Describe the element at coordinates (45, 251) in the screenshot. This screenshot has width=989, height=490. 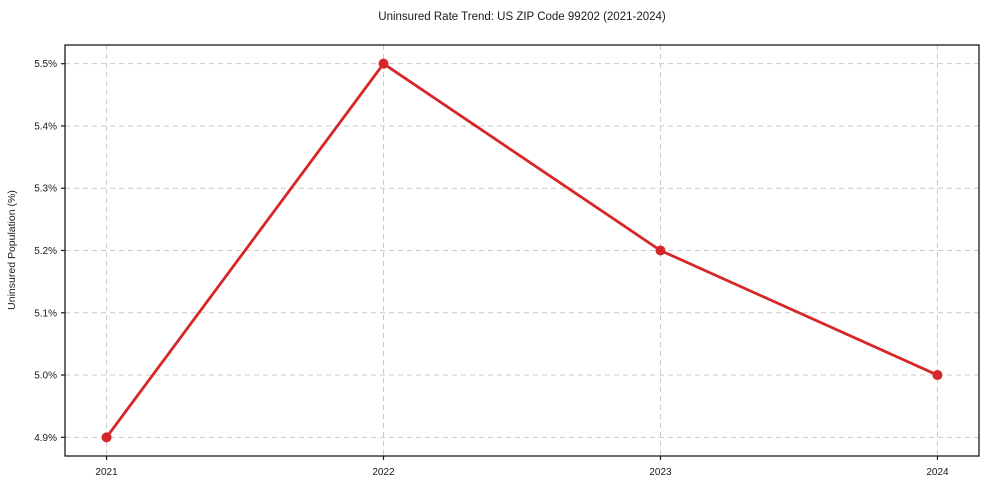
I see `y-tick-label: 5.2%` at that location.